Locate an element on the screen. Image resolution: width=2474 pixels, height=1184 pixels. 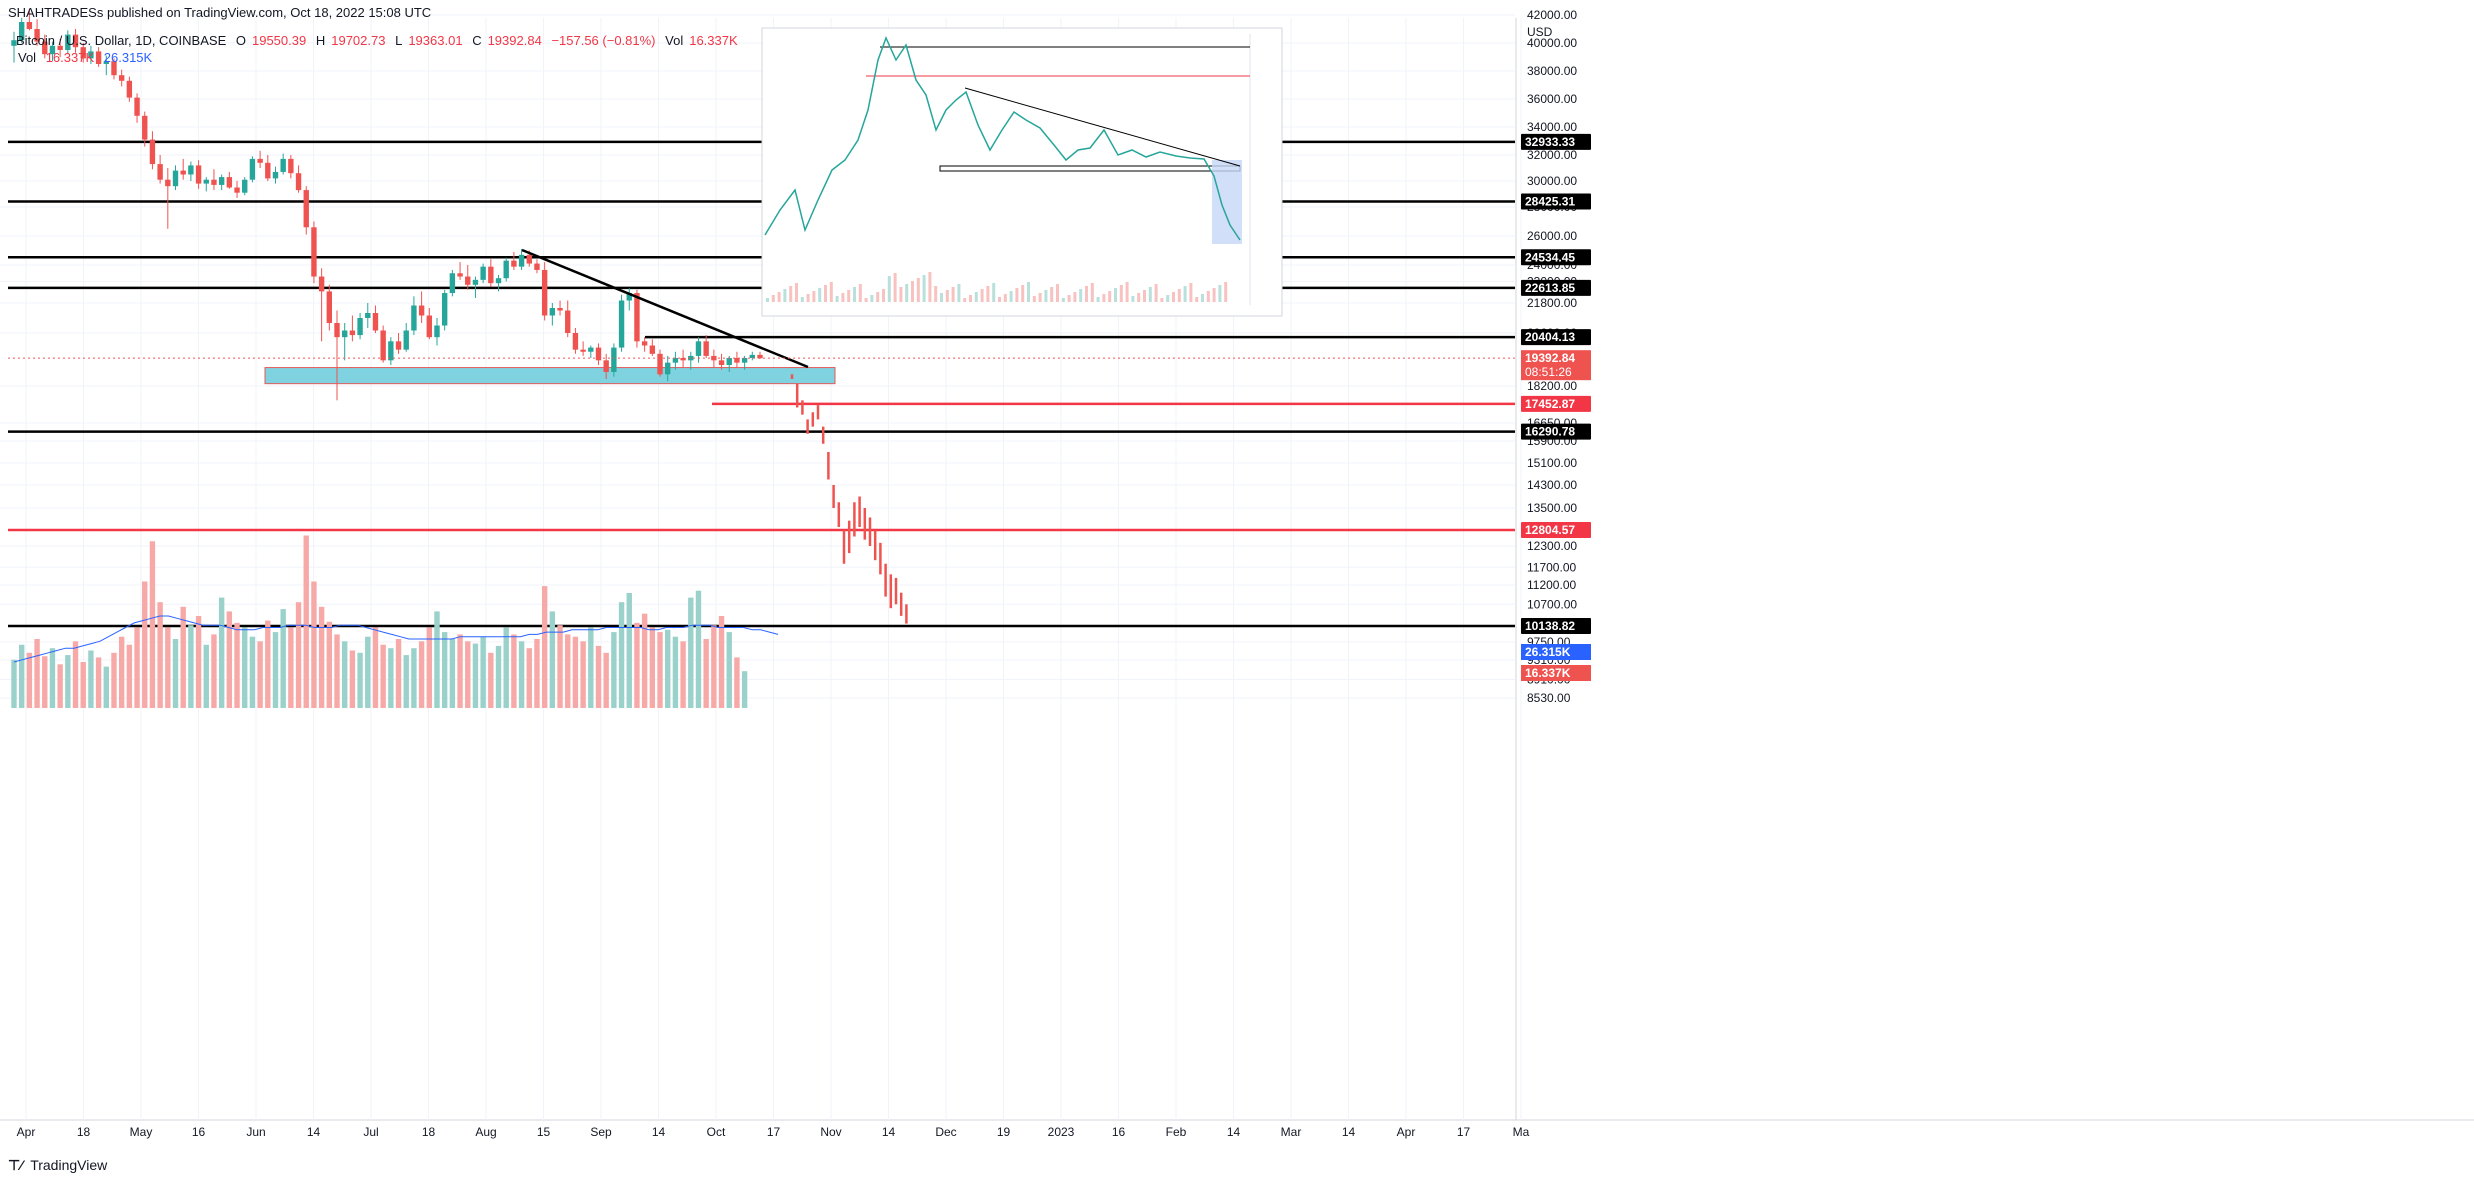
vol-row-value: 16.337K is located at coordinates (70, 57).